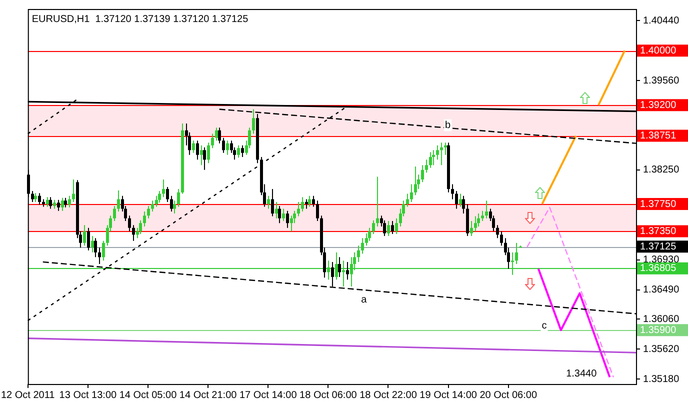 The width and height of the screenshot is (688, 401). Describe the element at coordinates (658, 246) in the screenshot. I see `ref-line-label: 1.37125` at that location.